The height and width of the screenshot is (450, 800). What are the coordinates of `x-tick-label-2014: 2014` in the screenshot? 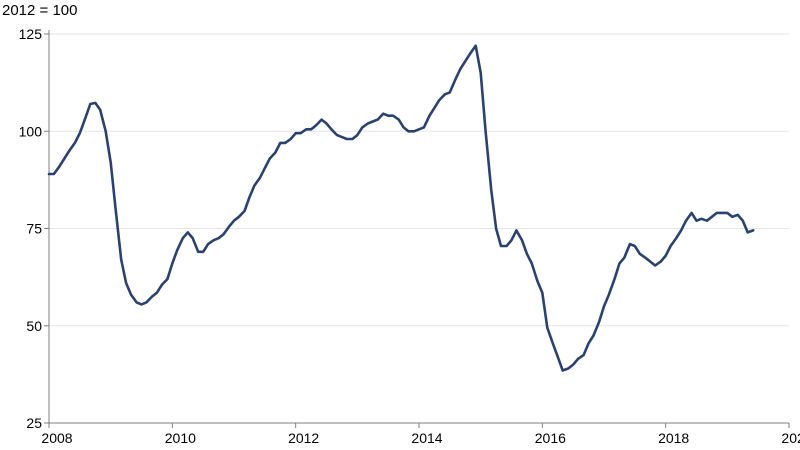 It's located at (426, 438).